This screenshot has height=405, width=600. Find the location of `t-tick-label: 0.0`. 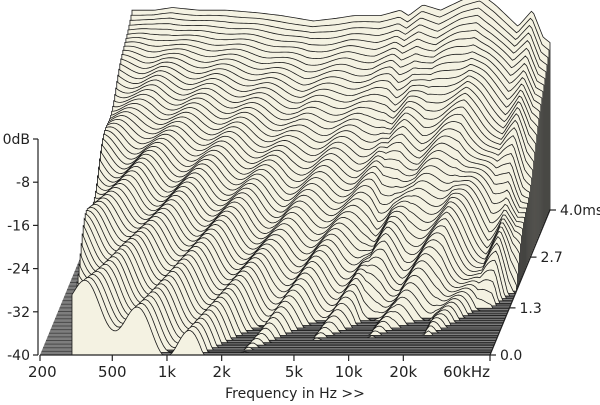

t-tick-label: 0.0 is located at coordinates (511, 356).